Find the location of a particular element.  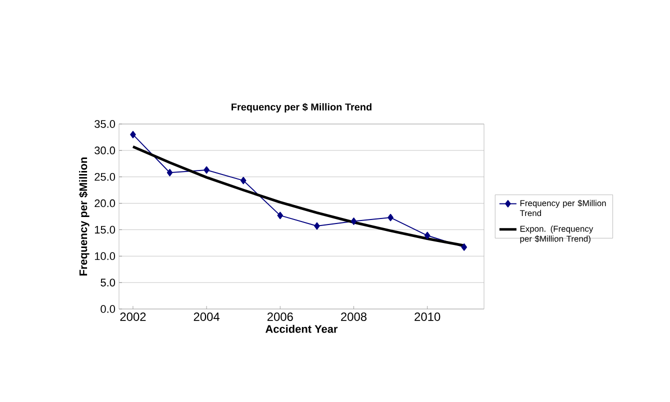

y-tick-label: 15.0 is located at coordinates (105, 230).